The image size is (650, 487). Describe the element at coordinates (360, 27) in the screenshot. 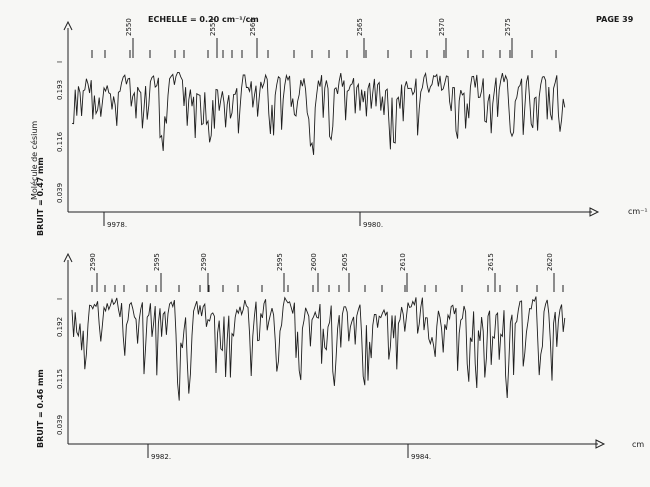

I see `line-number-label: 2565` at that location.